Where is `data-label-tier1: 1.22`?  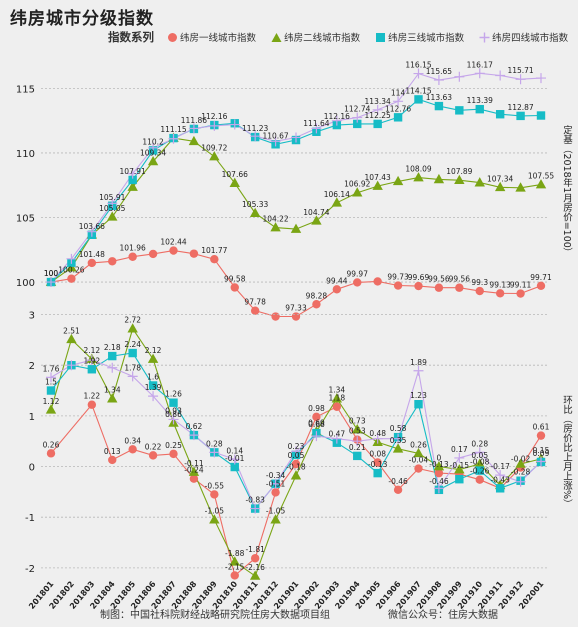 data-label-tier1: 1.22 is located at coordinates (91, 396).